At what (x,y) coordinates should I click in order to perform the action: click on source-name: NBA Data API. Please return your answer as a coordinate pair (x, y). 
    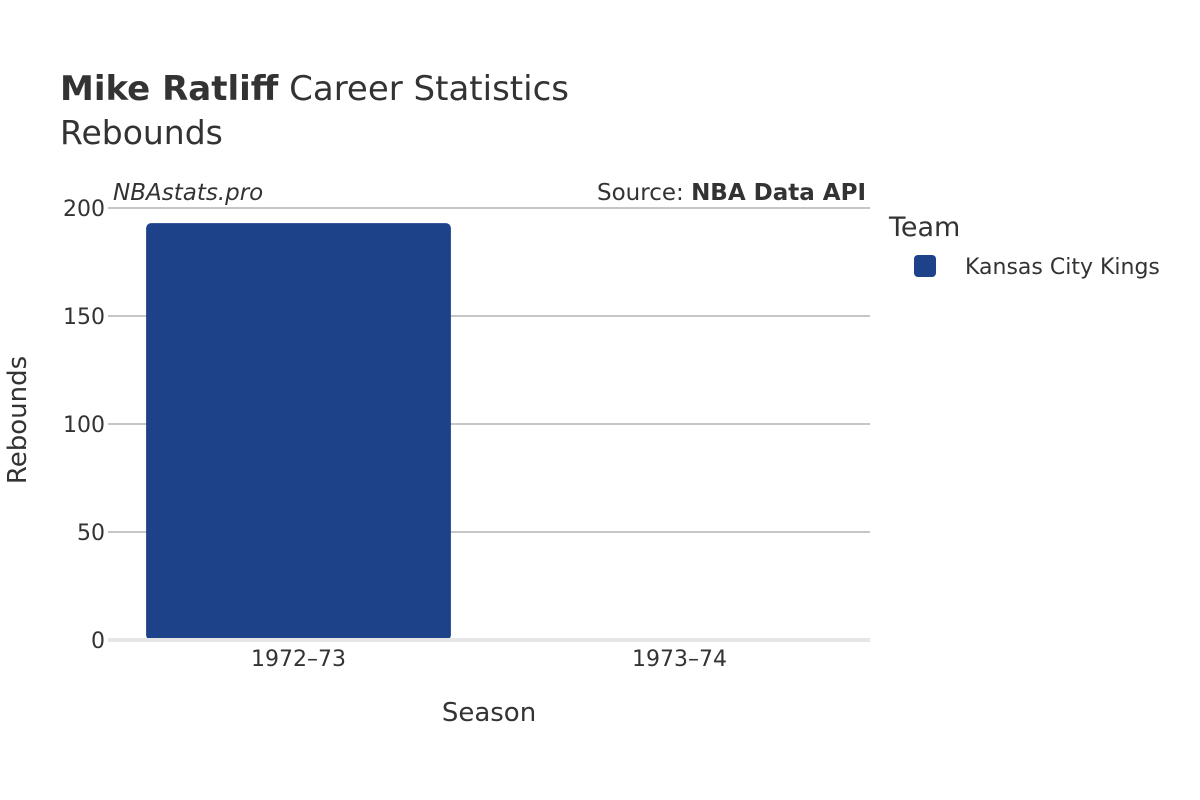
    Looking at the image, I should click on (778, 193).